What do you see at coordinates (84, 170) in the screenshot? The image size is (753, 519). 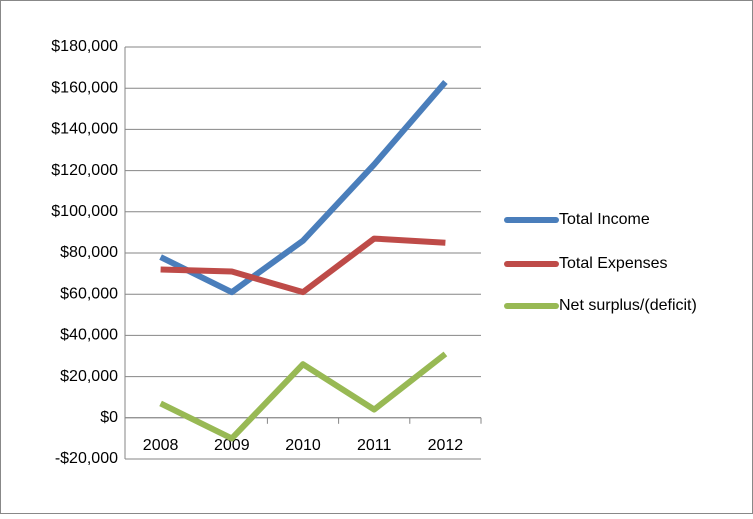 I see `y-tick-label: $120,000` at bounding box center [84, 170].